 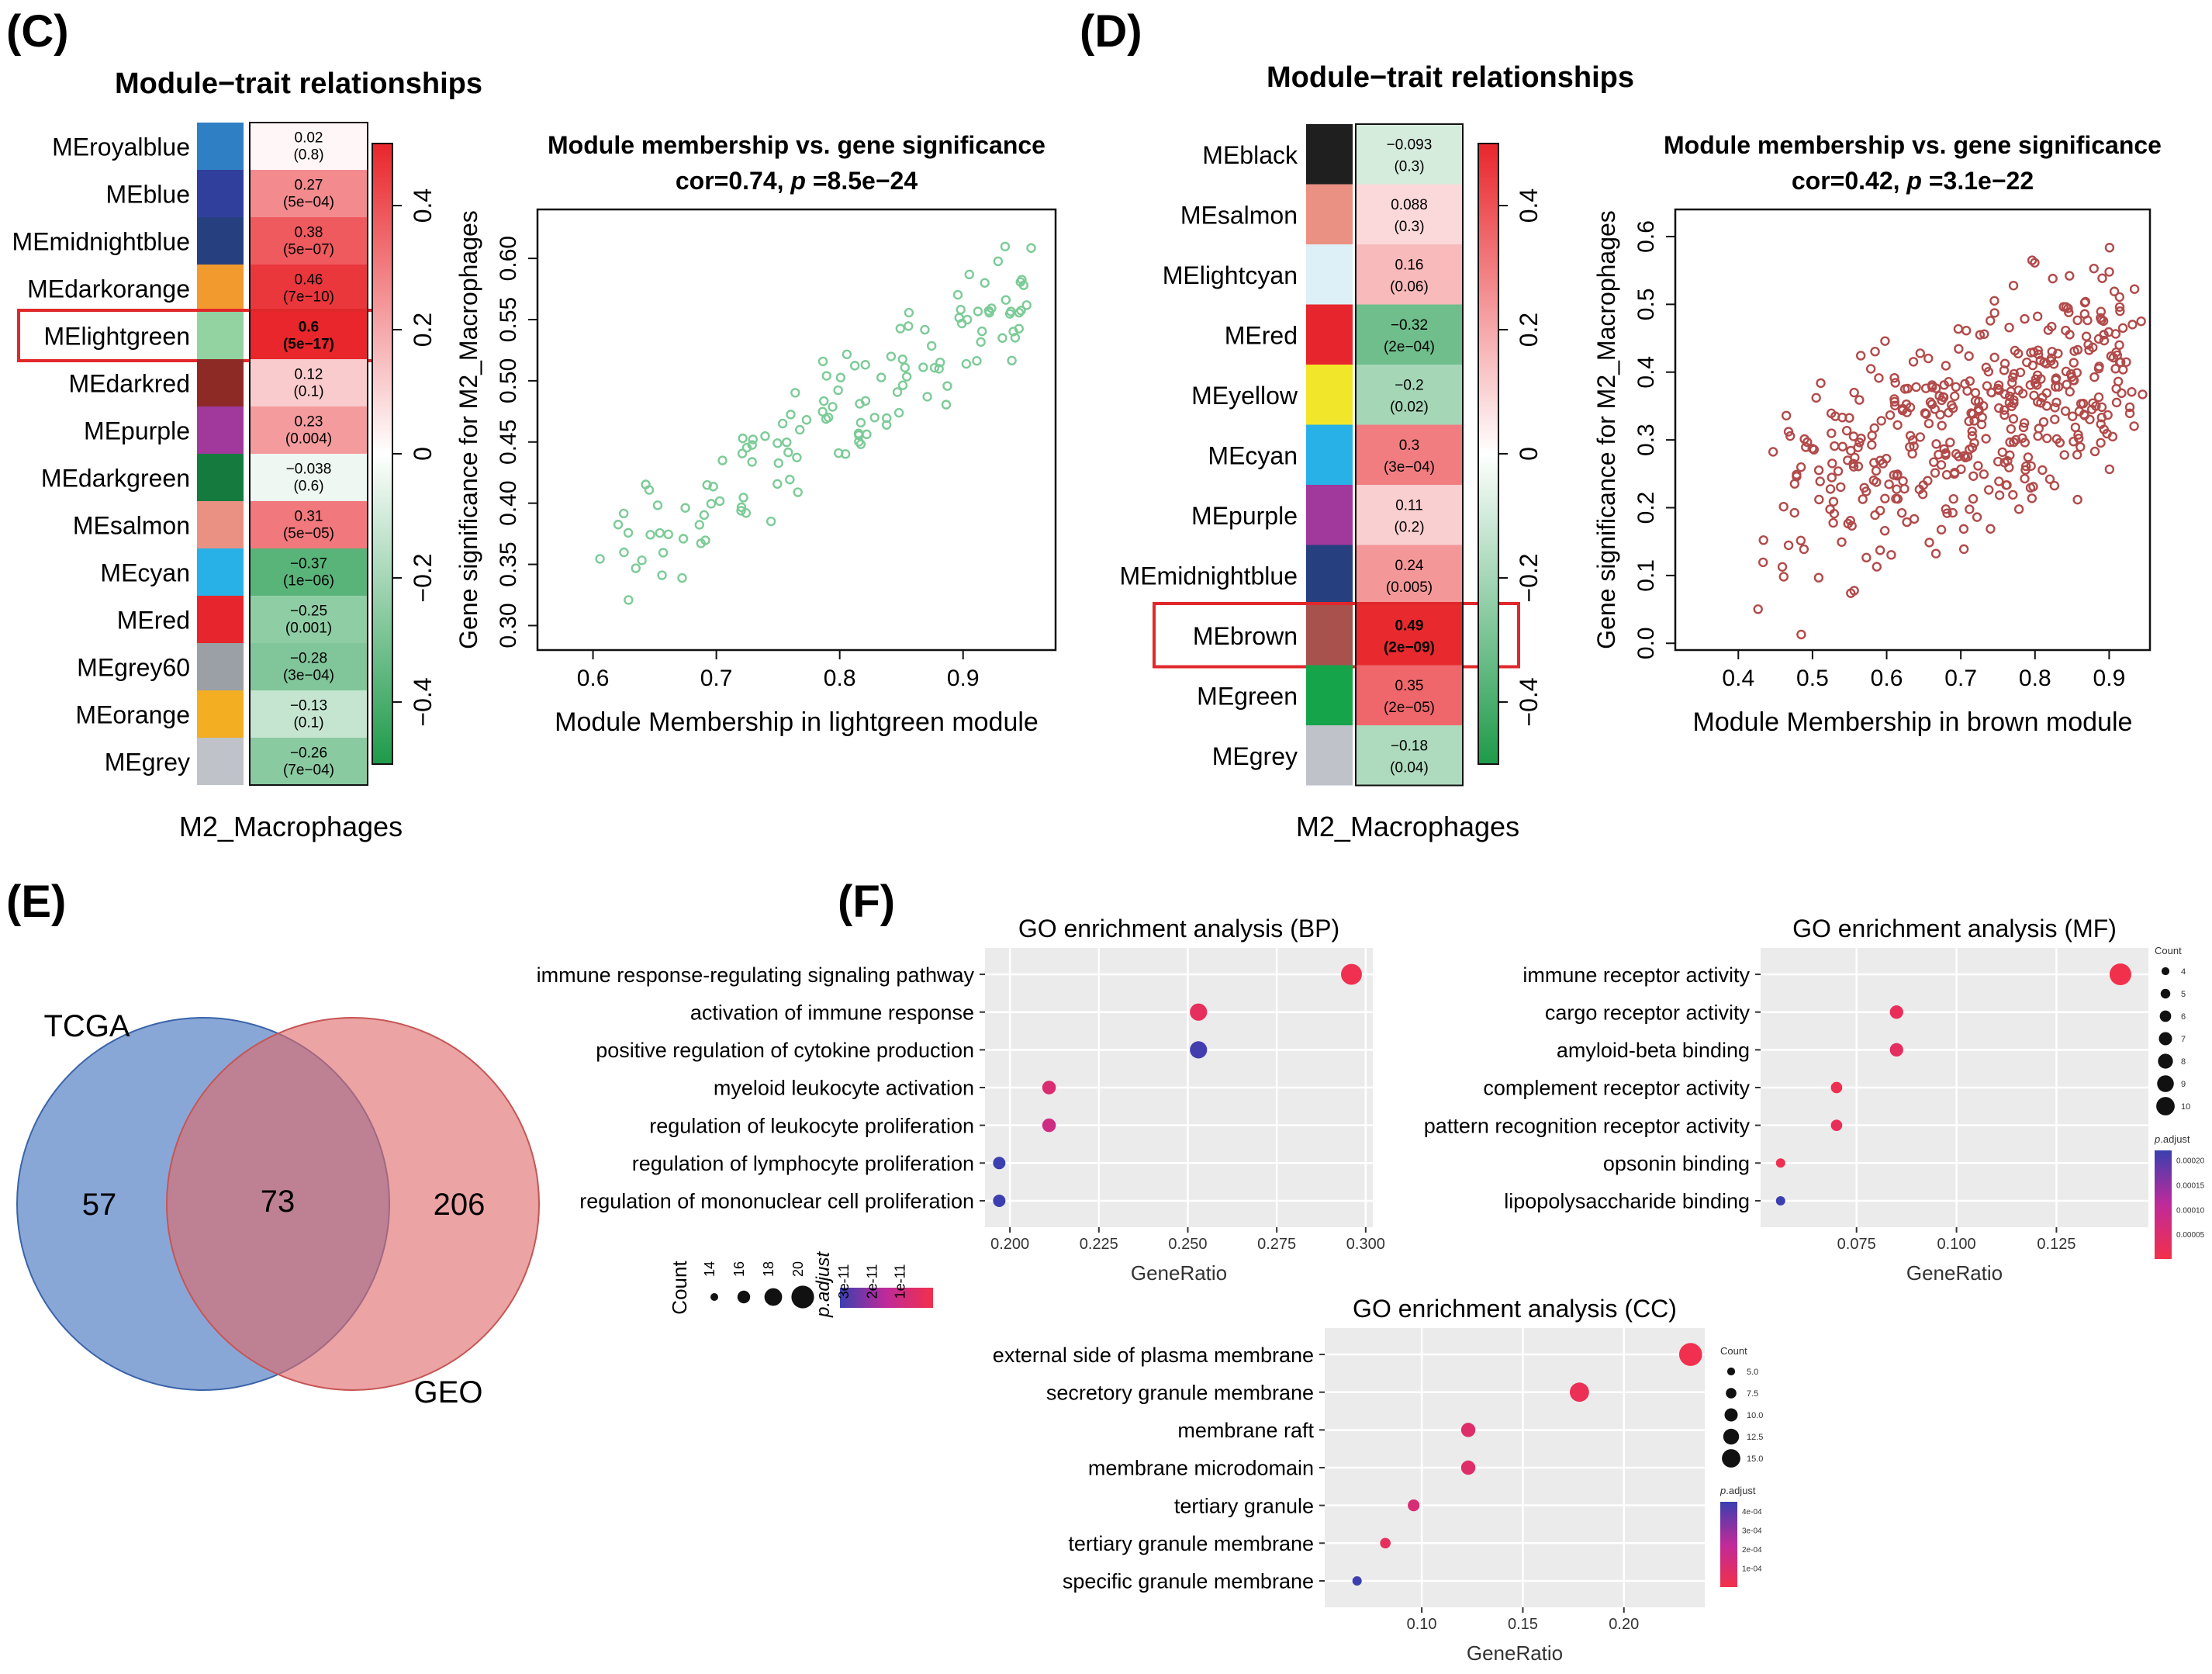 I want to click on panel-label-c: (C), so click(x=37, y=31).